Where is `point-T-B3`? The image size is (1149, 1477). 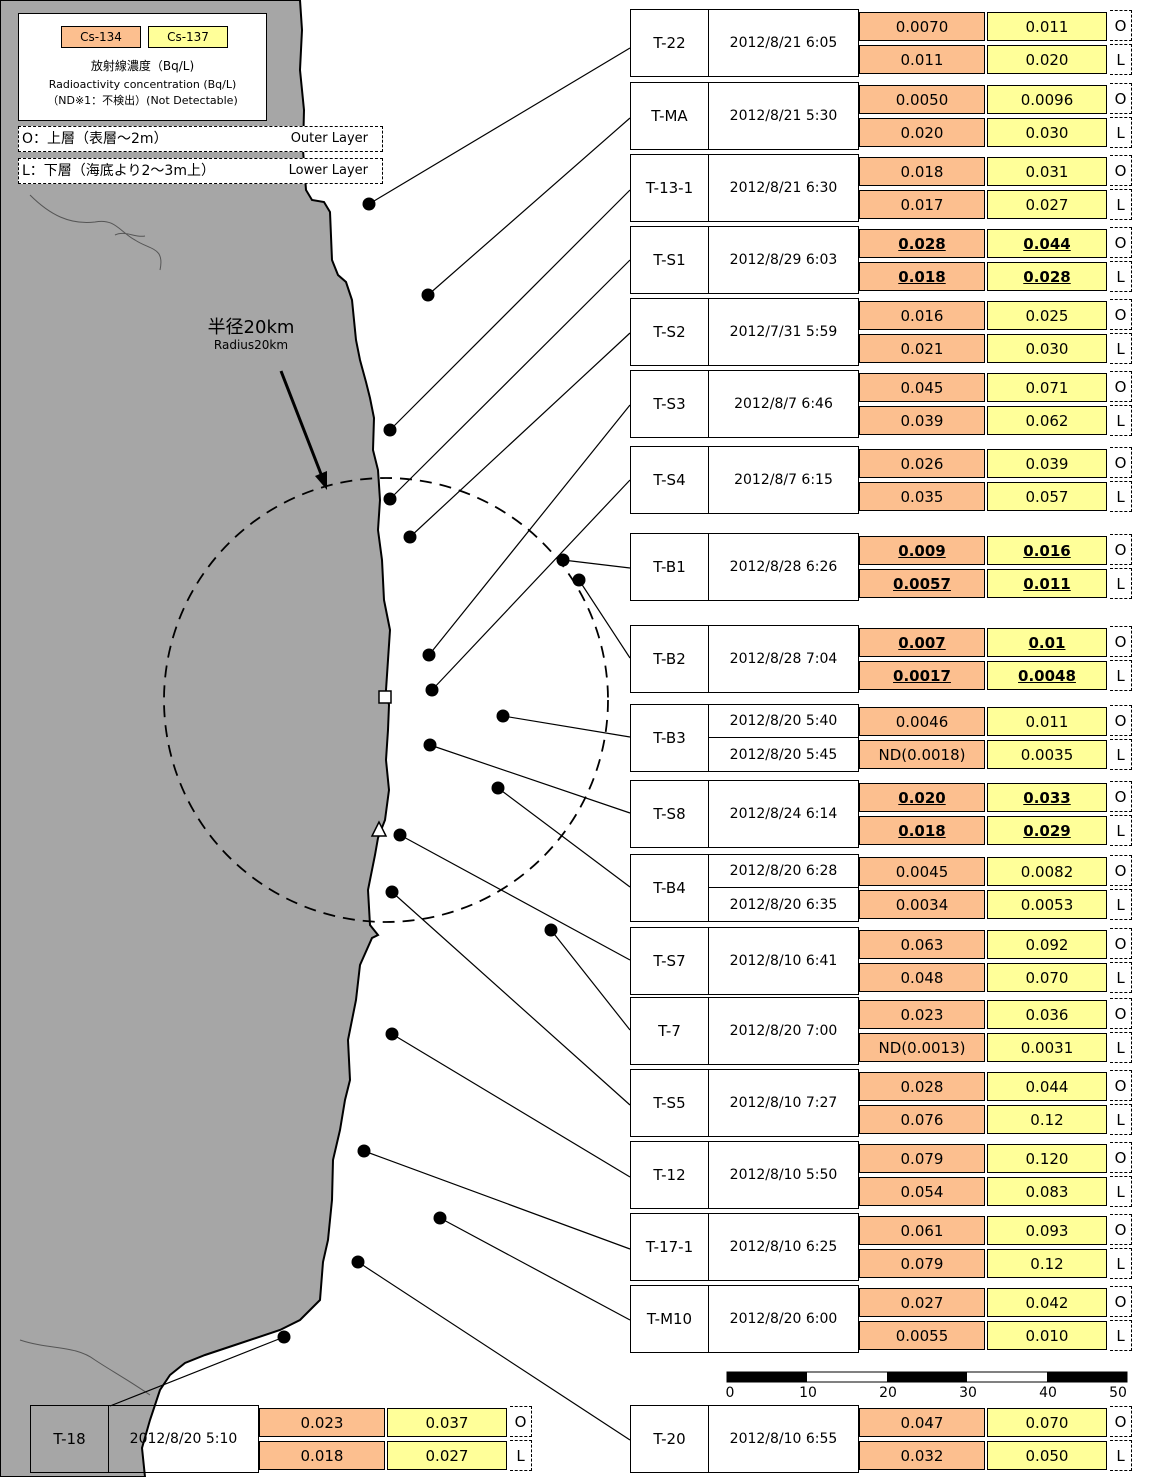 point-T-B3 is located at coordinates (503, 716).